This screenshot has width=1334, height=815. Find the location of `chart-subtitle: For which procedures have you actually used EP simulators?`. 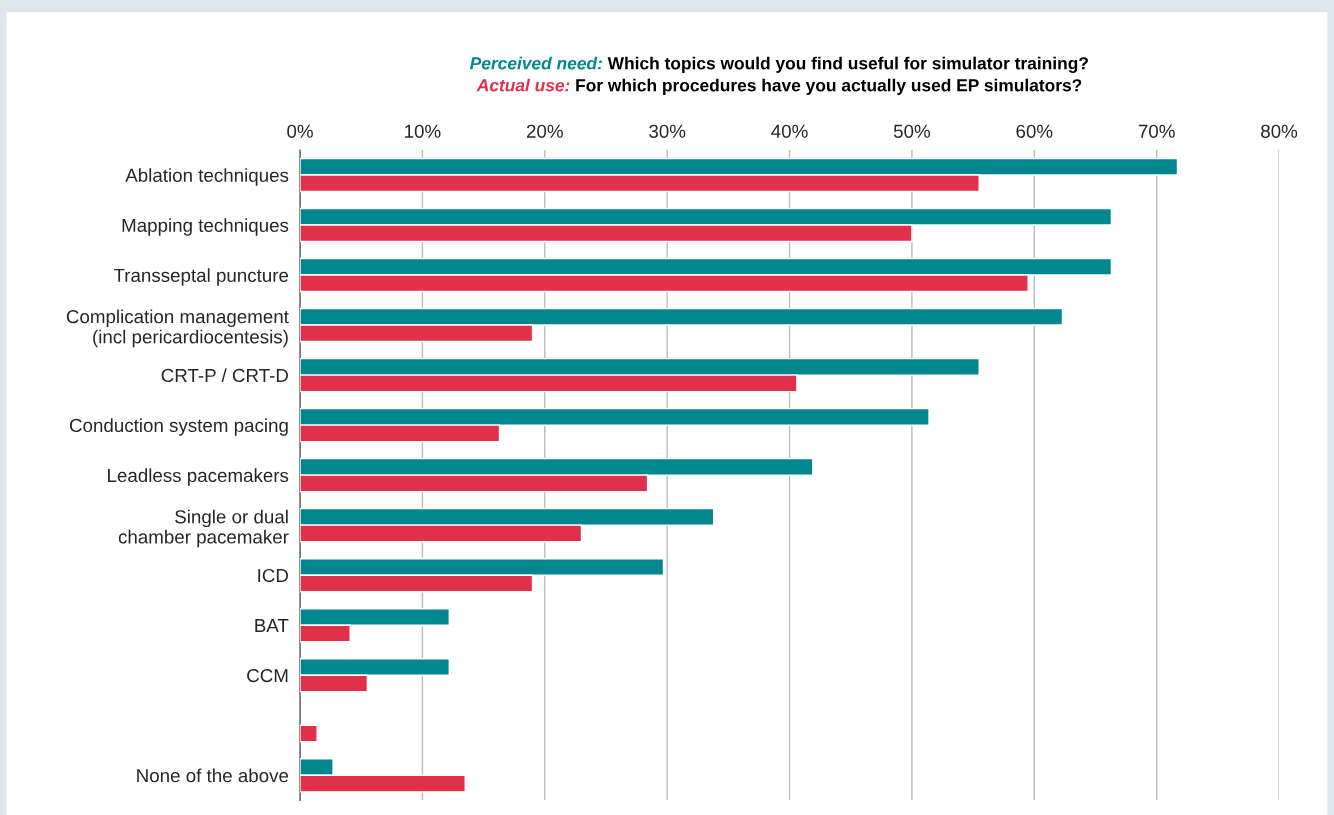

chart-subtitle: For which procedures have you actually used EP simulators? is located at coordinates (829, 86).